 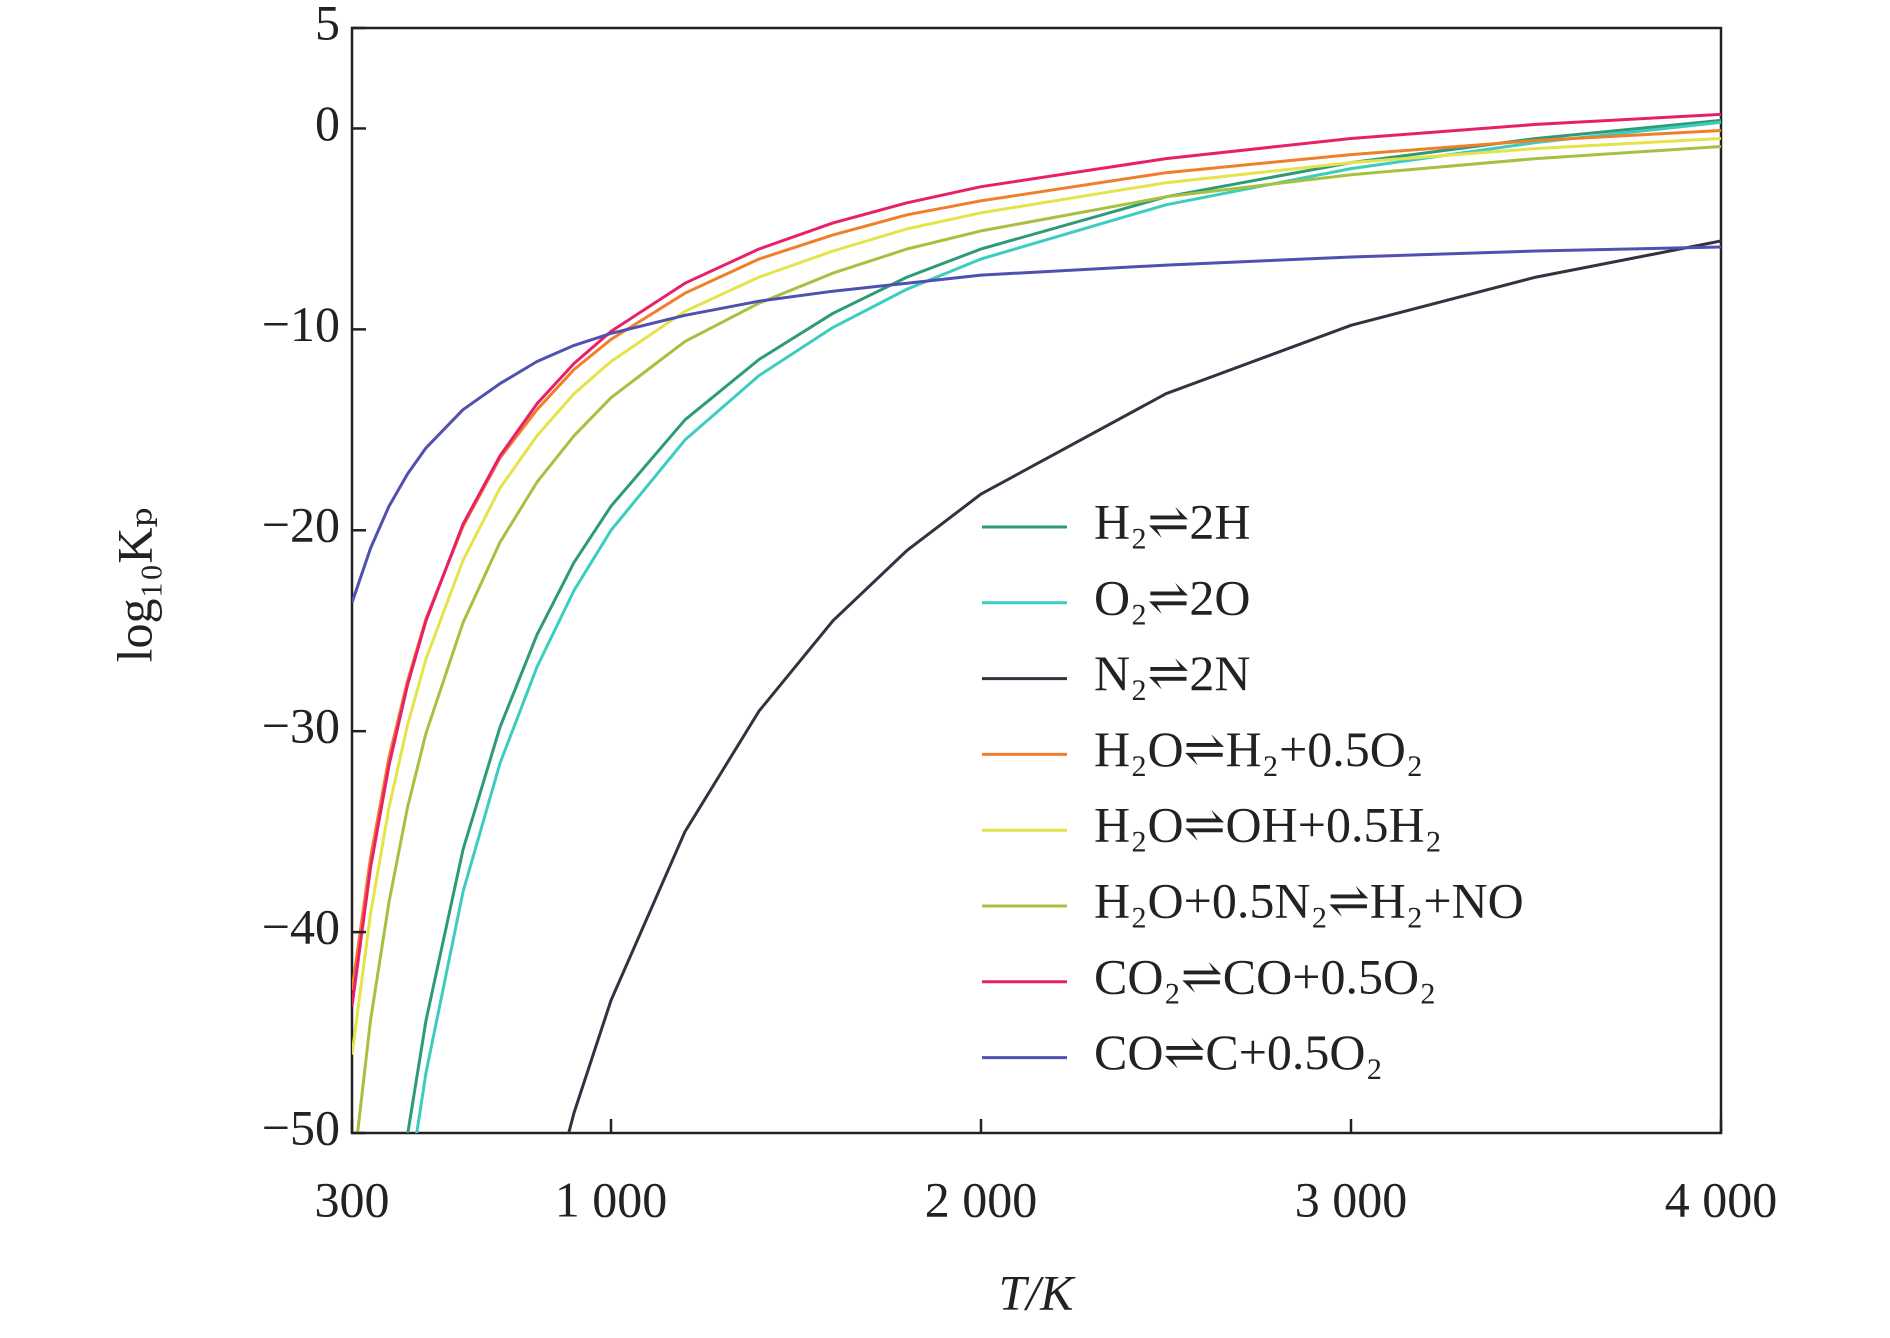 I want to click on y-tick-label: −10, so click(x=301, y=324).